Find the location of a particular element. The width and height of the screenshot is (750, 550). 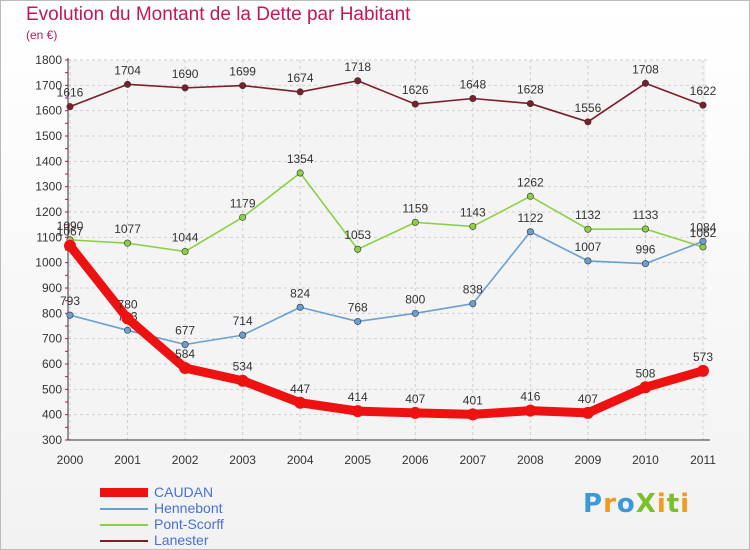

legend-item-hennebont: Hennebont is located at coordinates (200, 508).